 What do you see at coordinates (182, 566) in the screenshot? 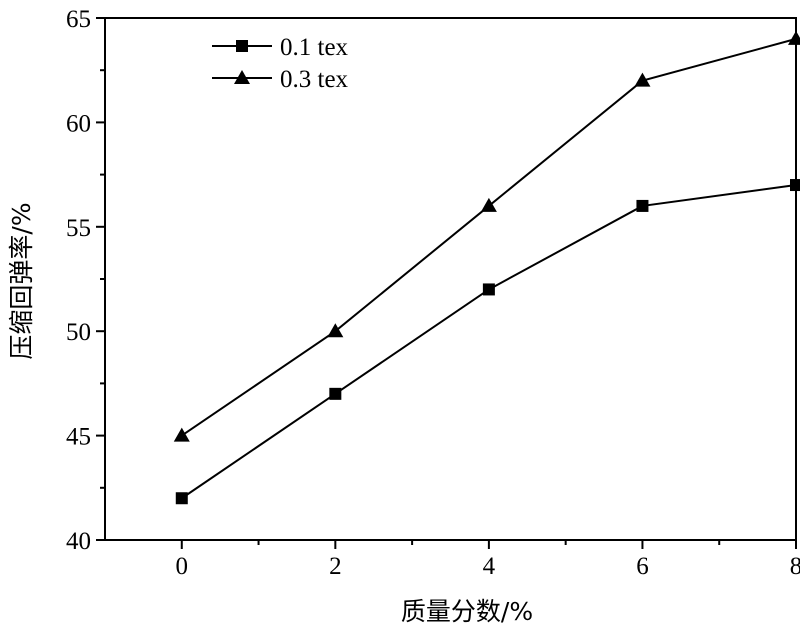
I see `x-tick-label-0: 0` at bounding box center [182, 566].